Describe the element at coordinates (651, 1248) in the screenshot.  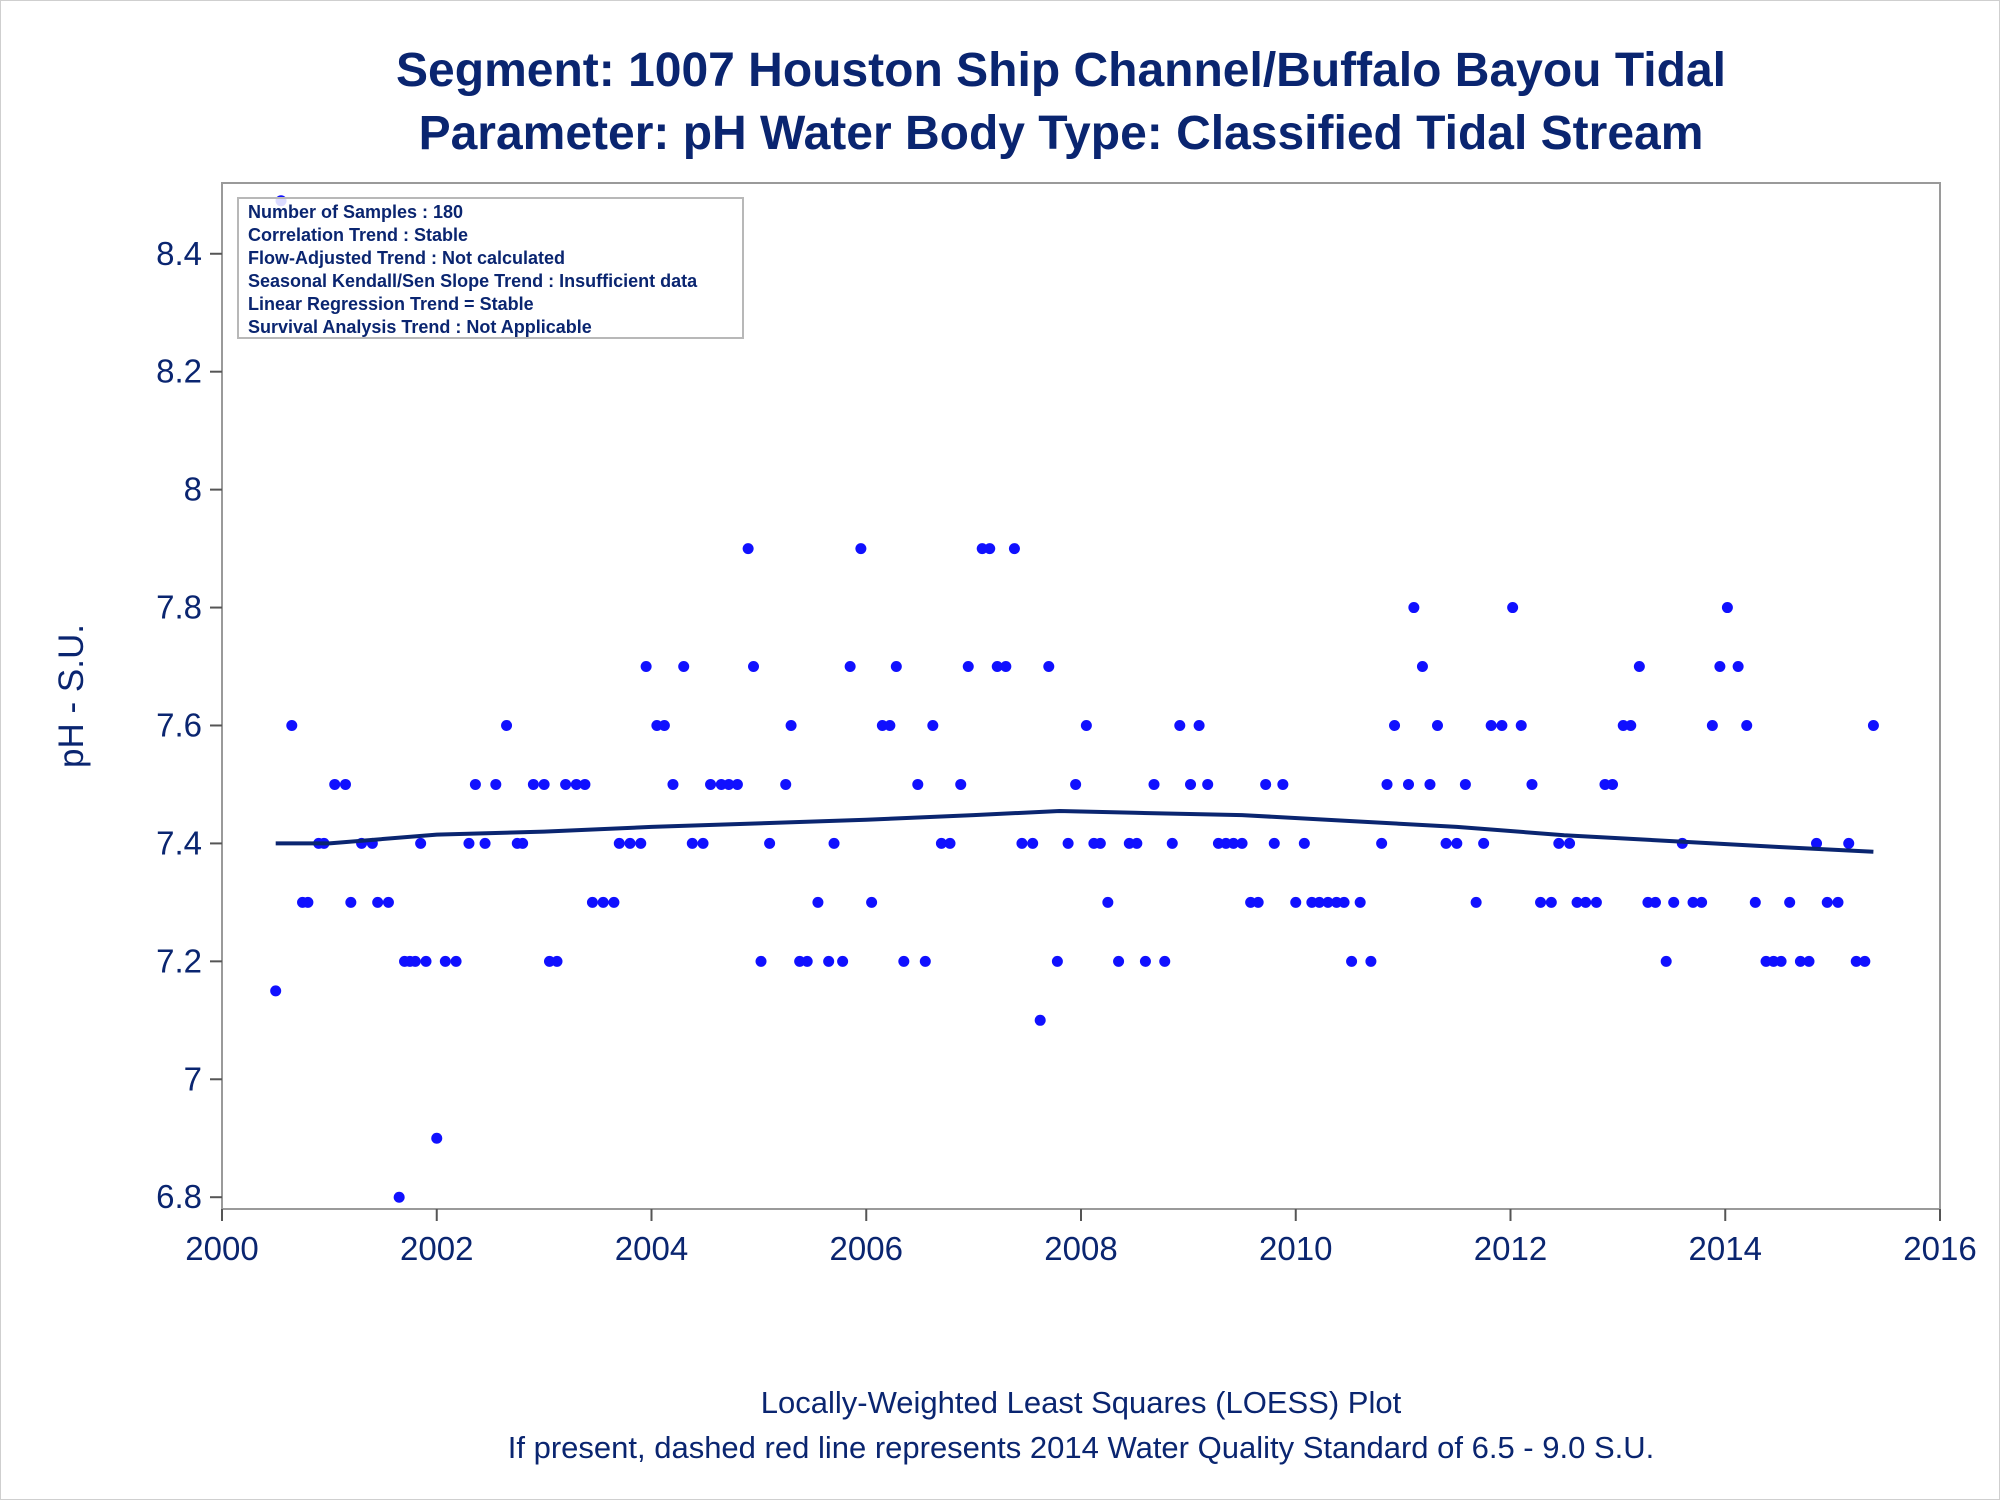
I see `x-tick-label: 2004` at that location.